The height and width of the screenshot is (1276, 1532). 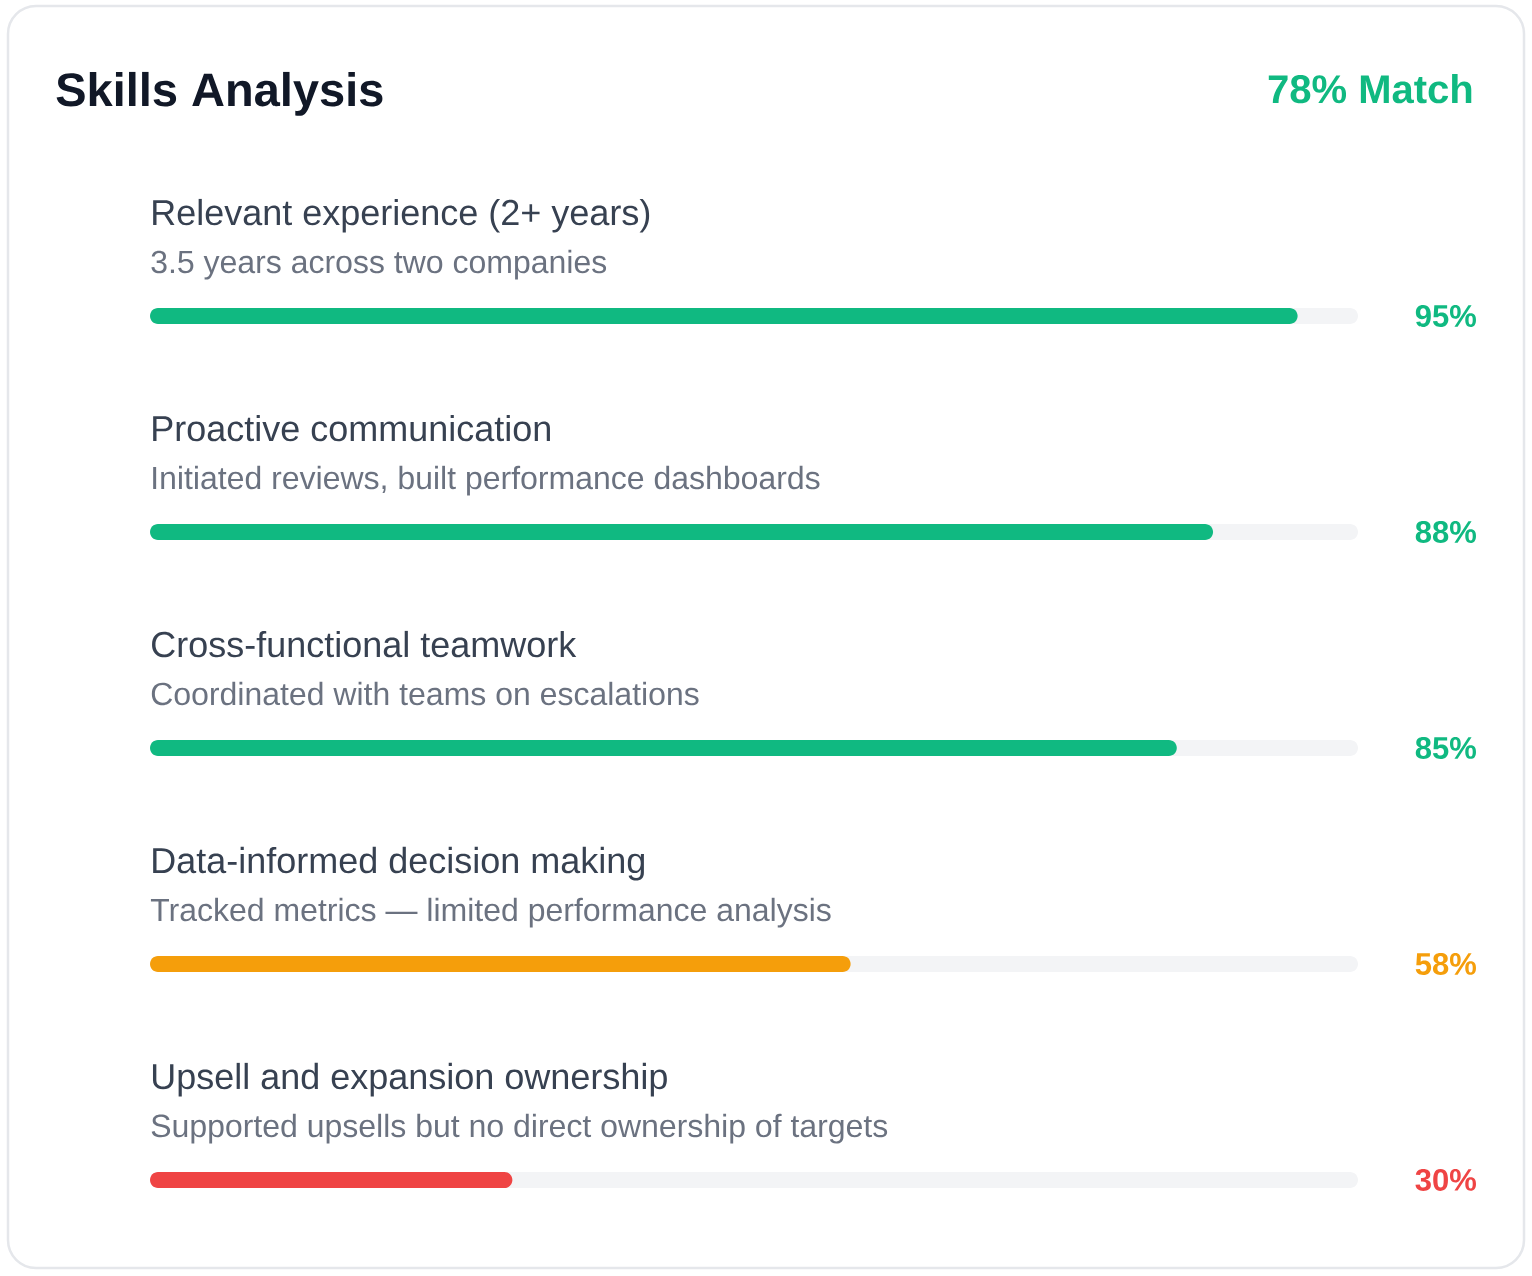 I want to click on annotation: Supported upsells but no direct ownership of targets, so click(x=519, y=1128).